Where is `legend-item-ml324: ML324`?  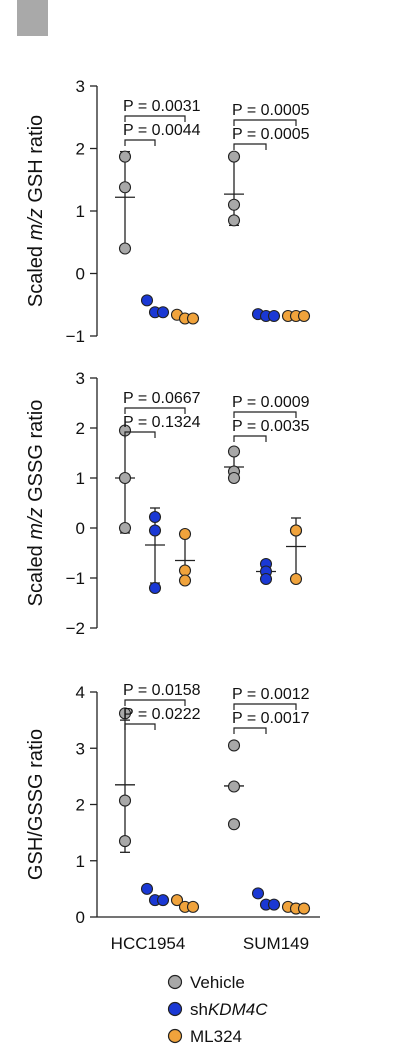 legend-item-ml324: ML324 is located at coordinates (204, 1036).